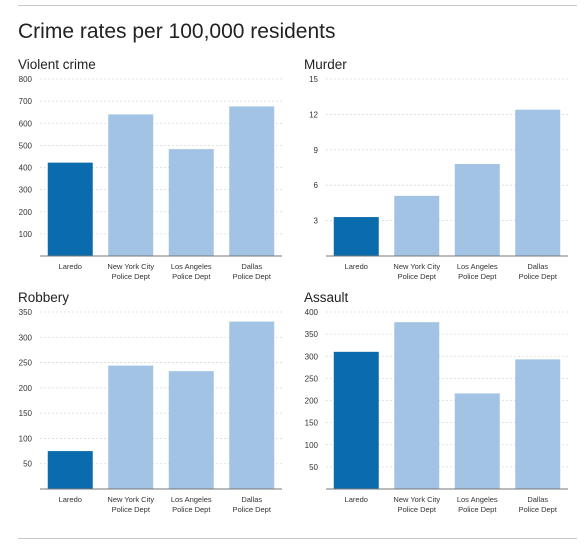 The image size is (588, 546). What do you see at coordinates (313, 79) in the screenshot?
I see `y-tick-label: 15` at bounding box center [313, 79].